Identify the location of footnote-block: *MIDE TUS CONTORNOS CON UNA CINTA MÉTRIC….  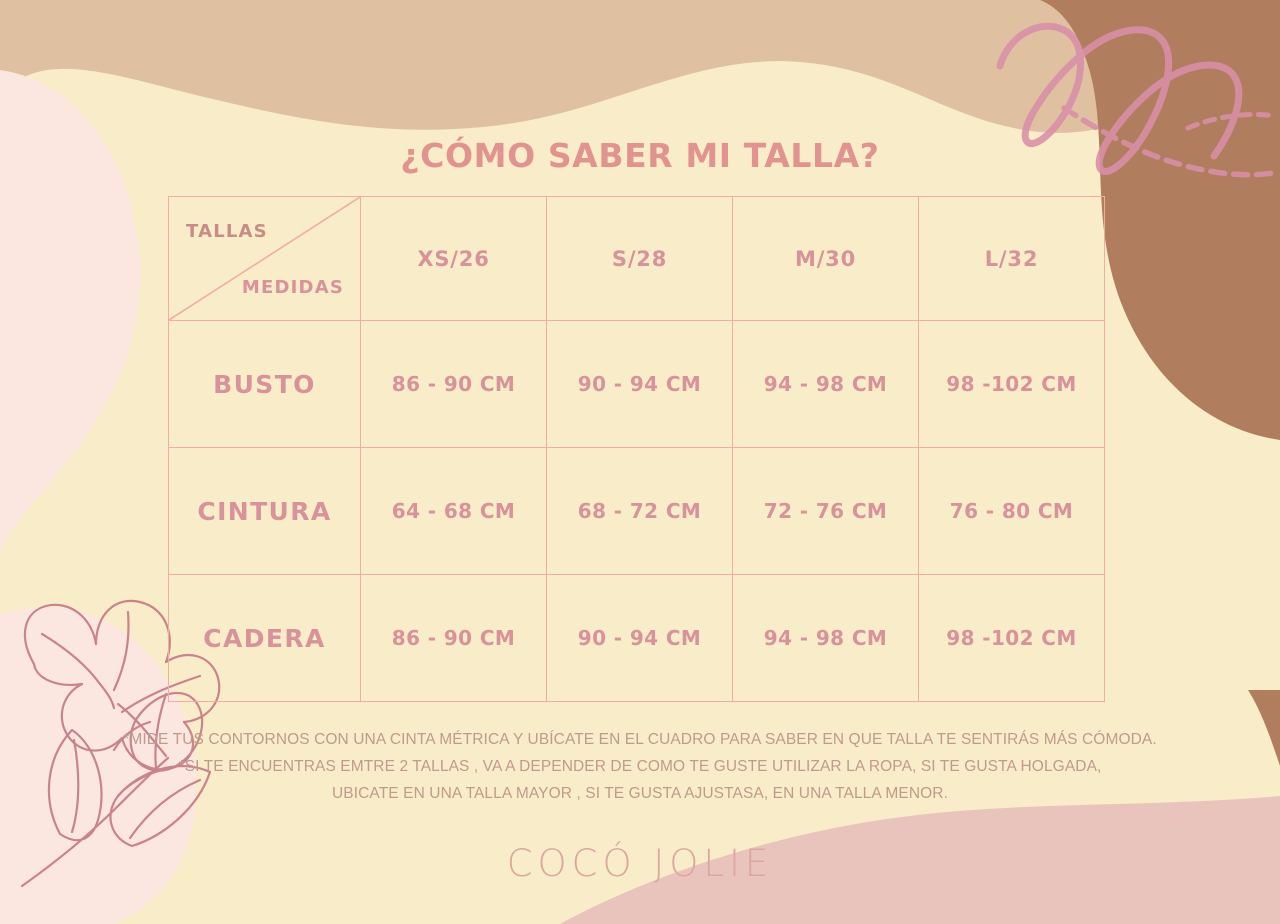
(640, 766).